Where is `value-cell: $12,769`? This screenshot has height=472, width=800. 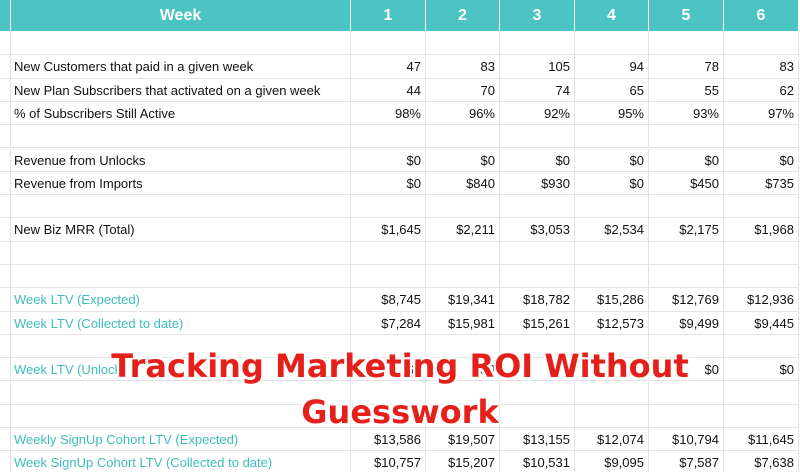 value-cell: $12,769 is located at coordinates (686, 300).